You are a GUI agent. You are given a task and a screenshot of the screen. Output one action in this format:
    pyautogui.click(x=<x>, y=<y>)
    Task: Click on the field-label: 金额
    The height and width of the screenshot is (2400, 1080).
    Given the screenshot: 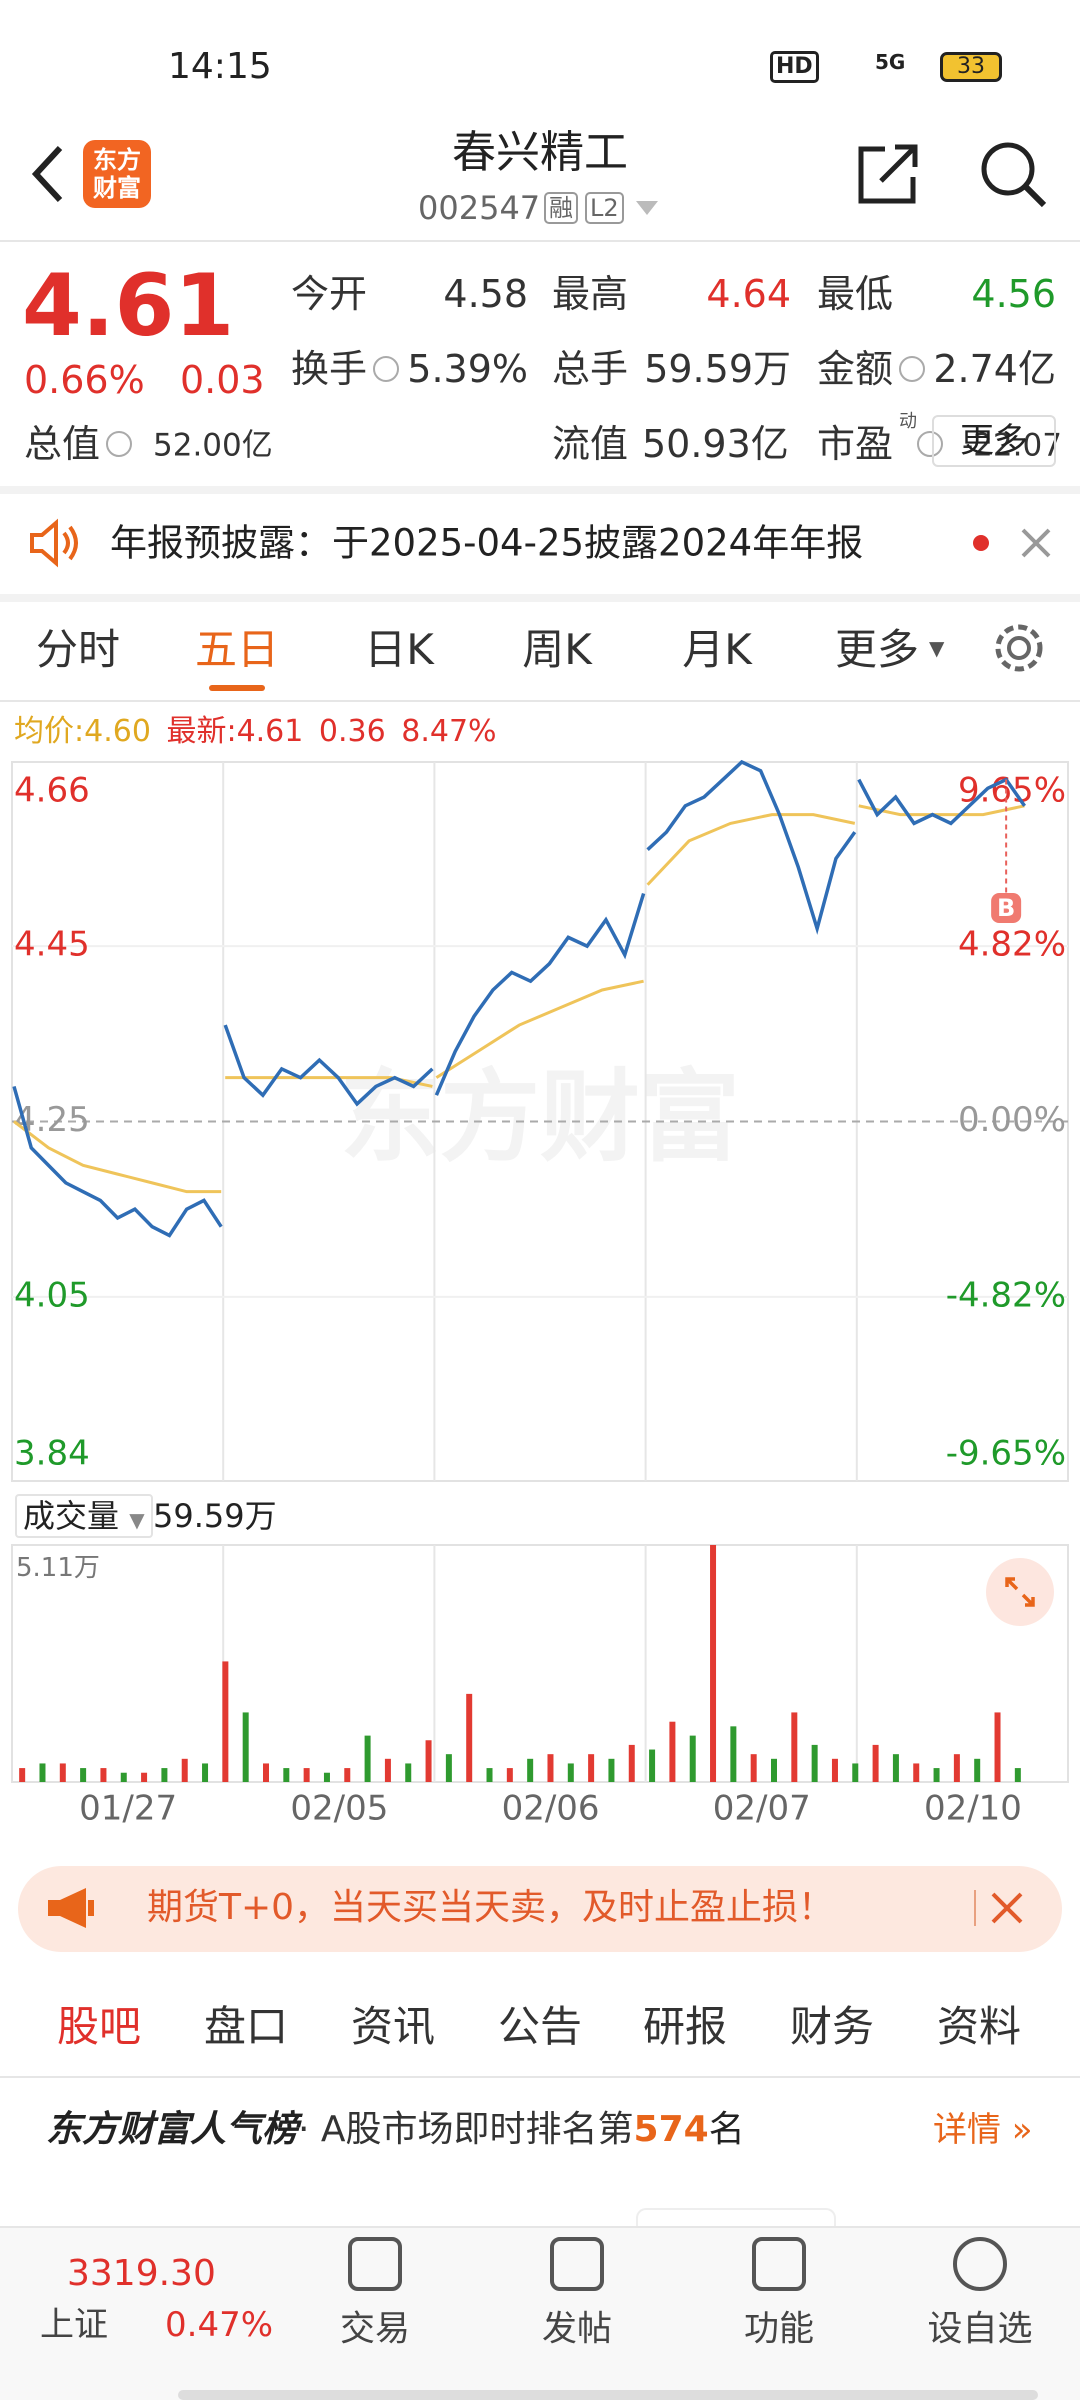 What is the action you would take?
    pyautogui.click(x=855, y=369)
    